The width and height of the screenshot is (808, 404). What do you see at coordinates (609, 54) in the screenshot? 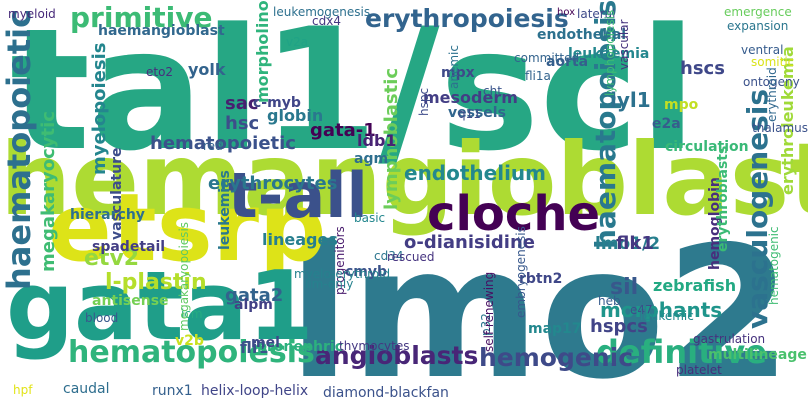
I see `cloud-word: leukaemia` at bounding box center [609, 54].